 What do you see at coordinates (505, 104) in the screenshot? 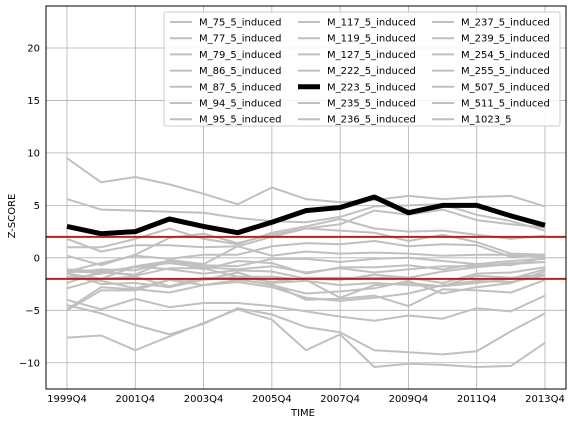
I see `legend-entry: M_511_5_induced` at bounding box center [505, 104].